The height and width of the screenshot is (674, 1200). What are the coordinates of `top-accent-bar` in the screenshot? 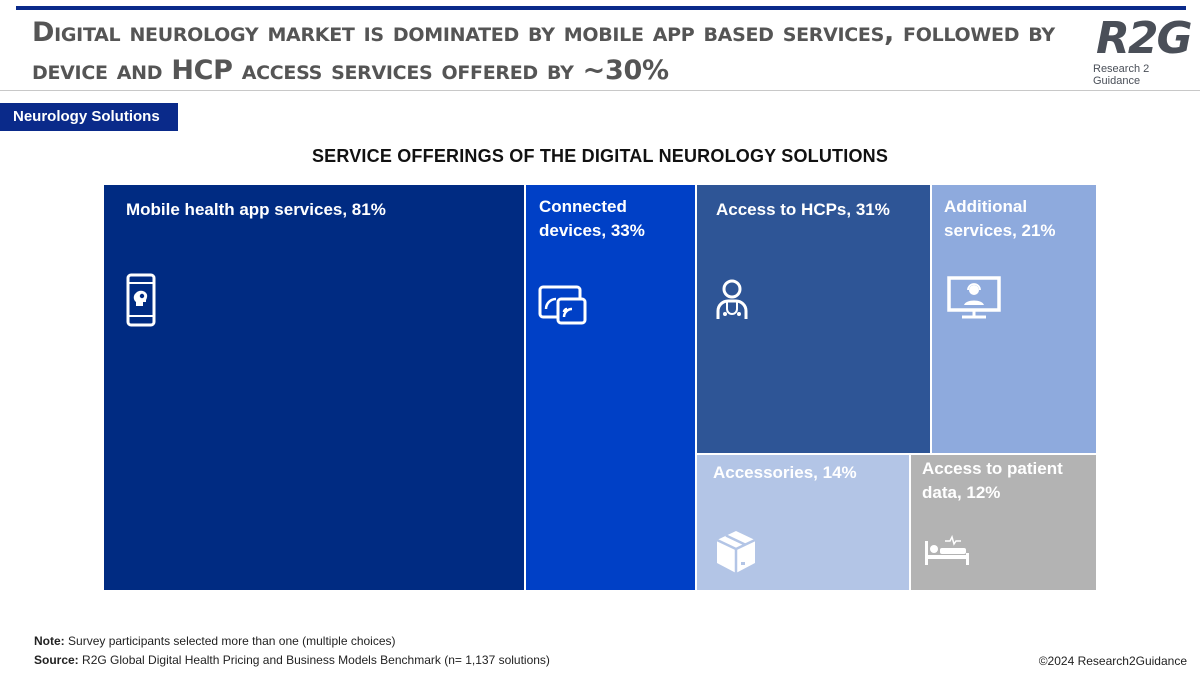 It's located at (601, 8).